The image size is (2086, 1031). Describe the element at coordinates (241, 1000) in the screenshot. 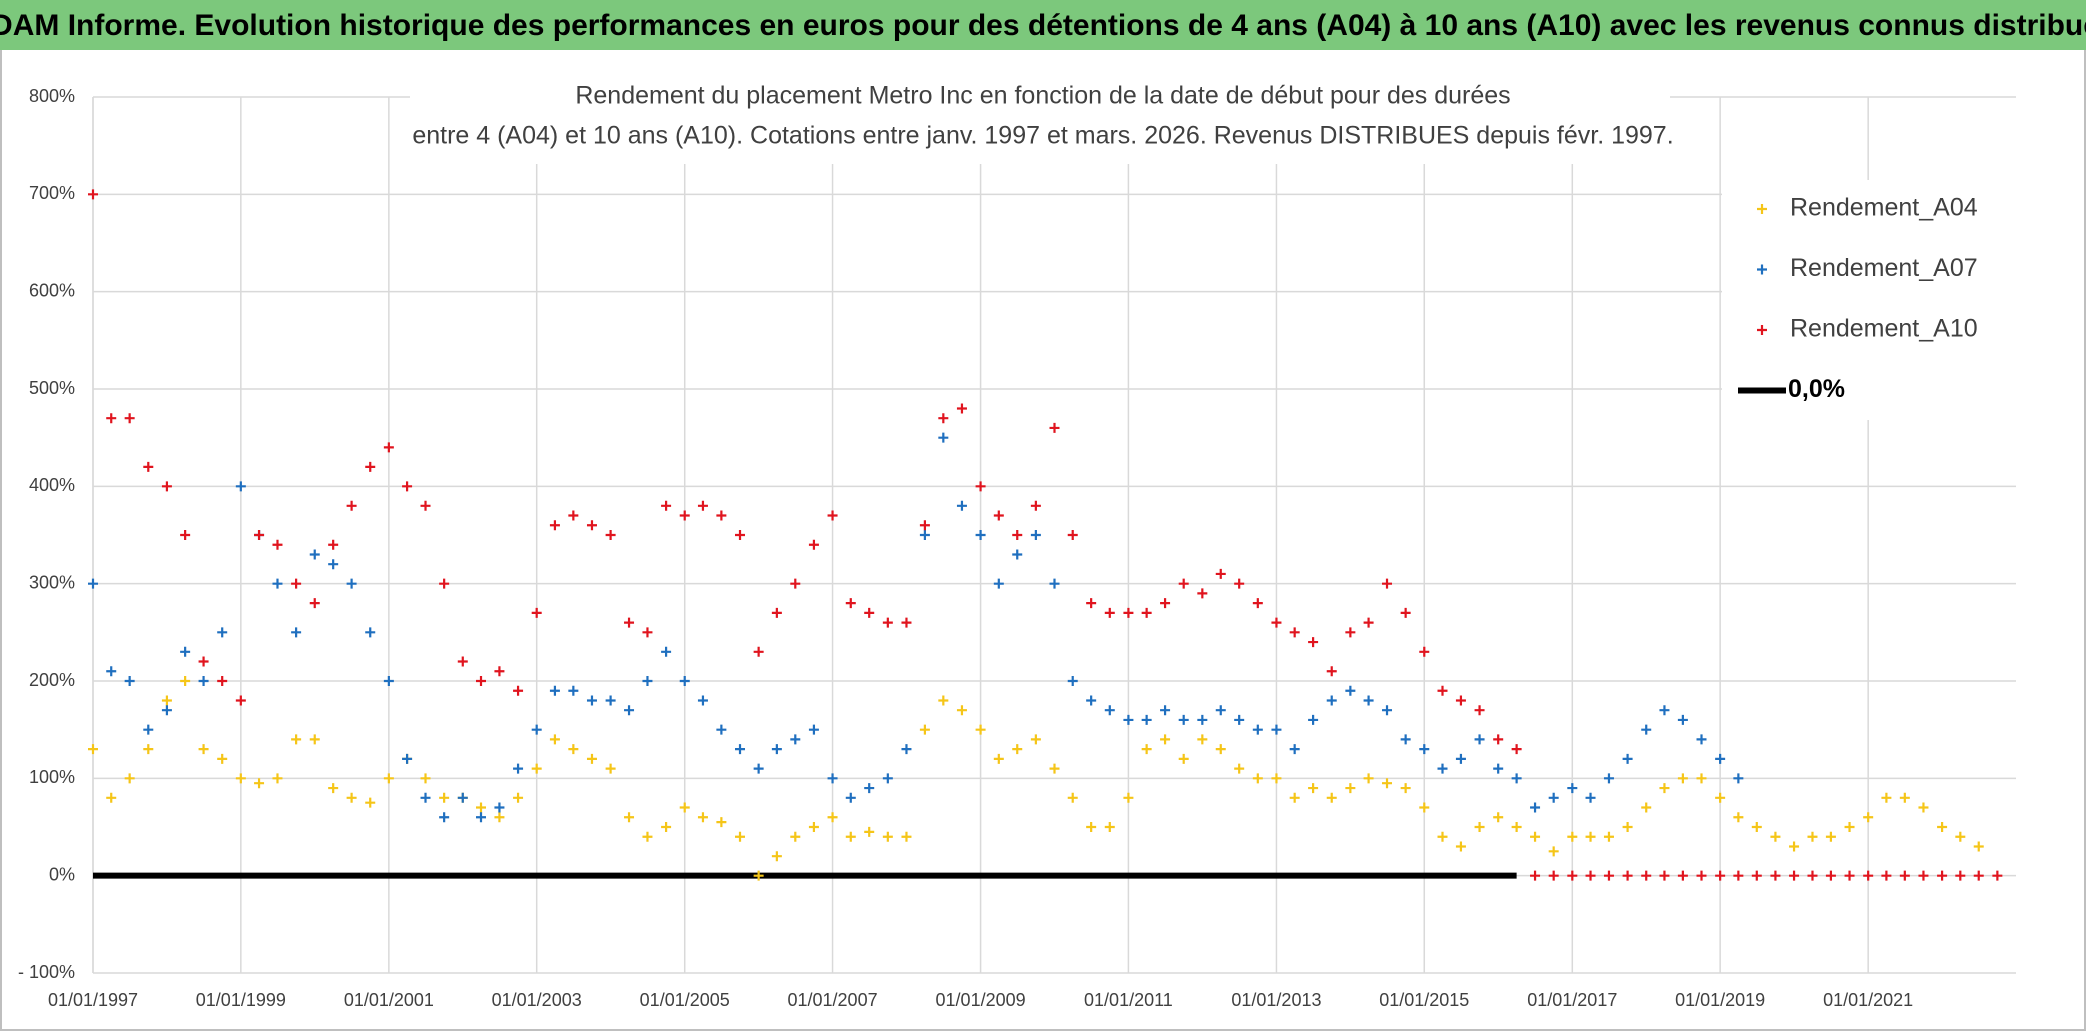

I see `x-tick-label: 01/01/1999` at that location.